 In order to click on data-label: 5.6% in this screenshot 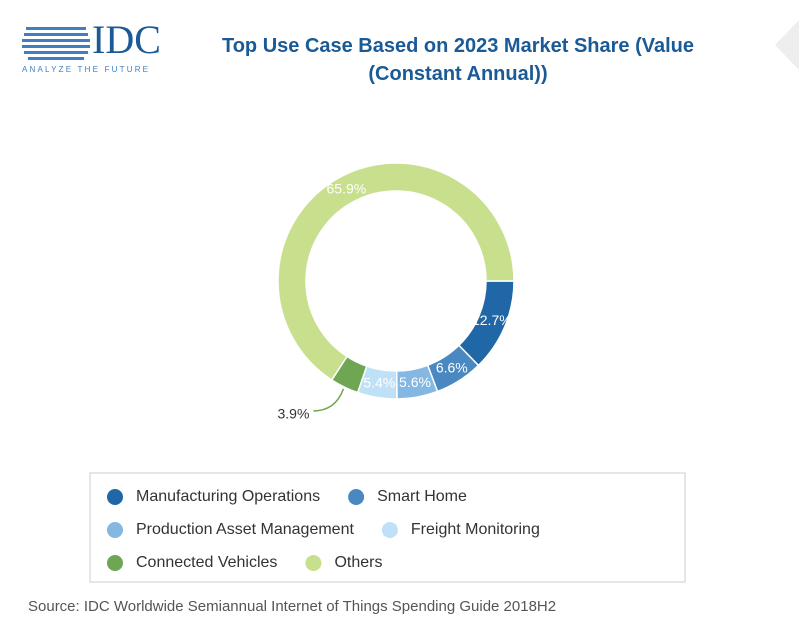, I will do `click(415, 382)`.